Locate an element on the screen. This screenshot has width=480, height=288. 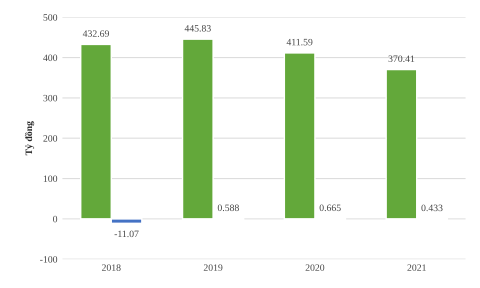
data-label: 370.41 is located at coordinates (401, 58).